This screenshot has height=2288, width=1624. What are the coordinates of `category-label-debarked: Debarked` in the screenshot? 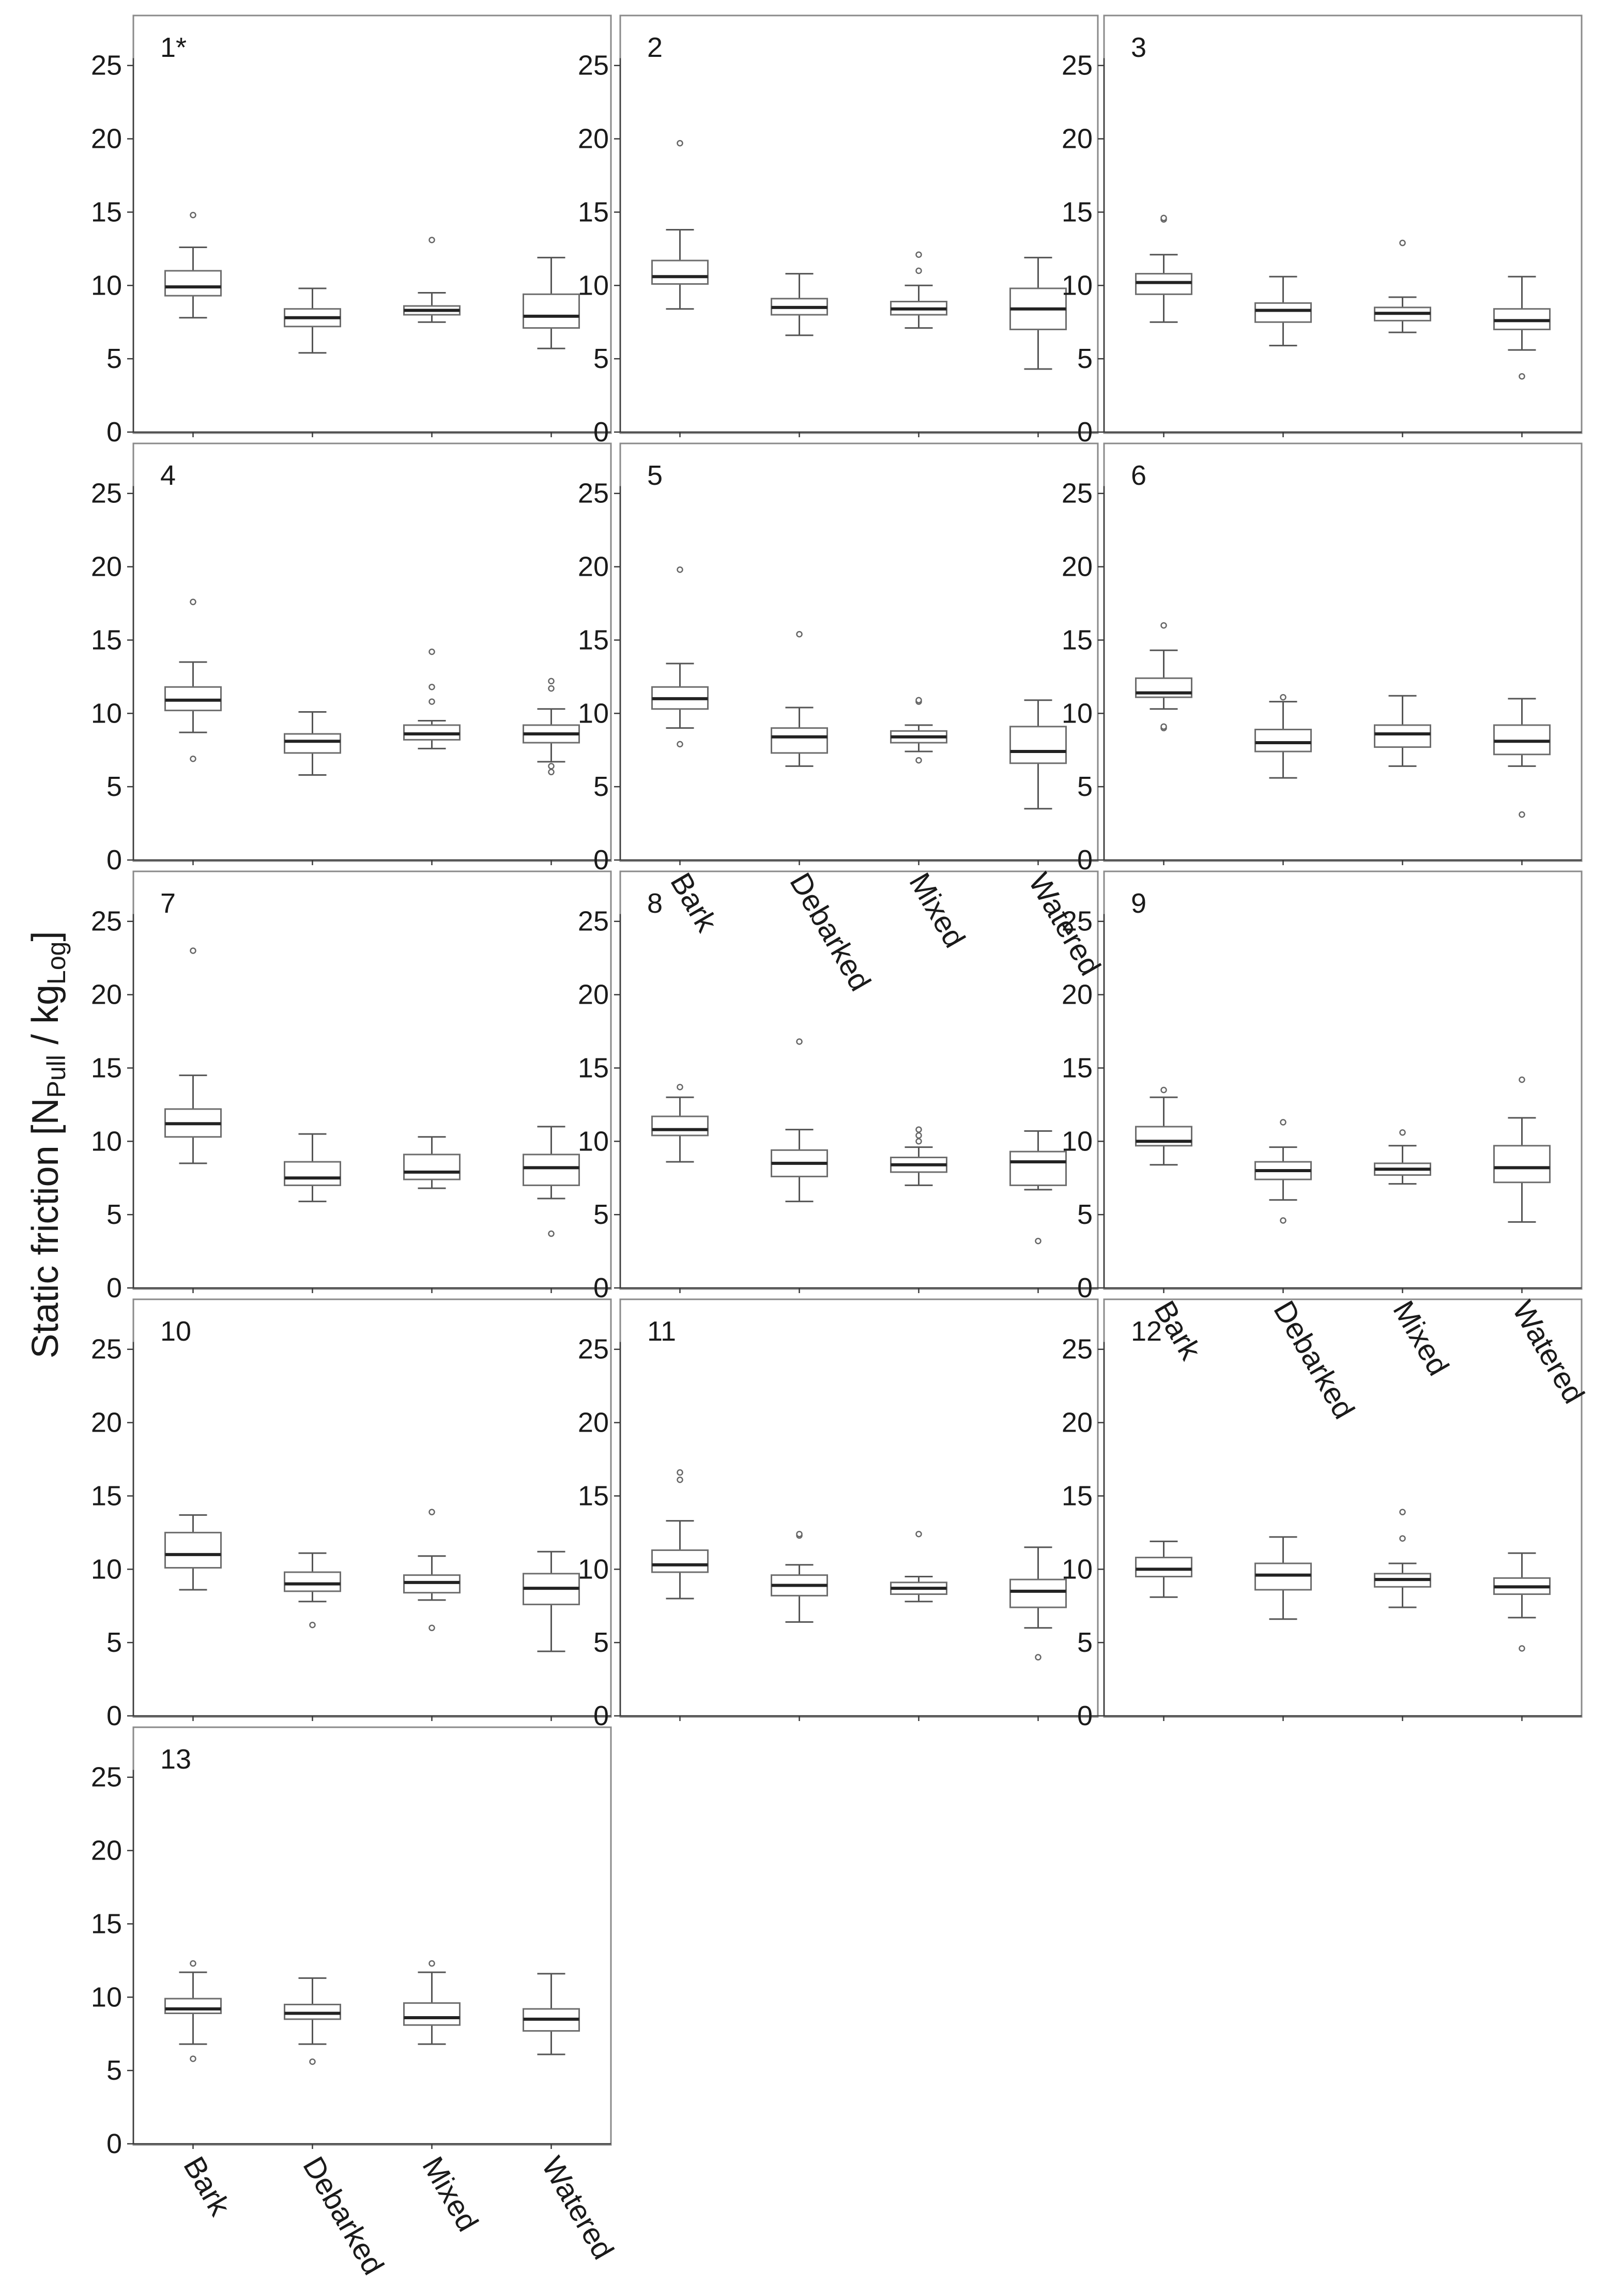 It's located at (1314, 1359).